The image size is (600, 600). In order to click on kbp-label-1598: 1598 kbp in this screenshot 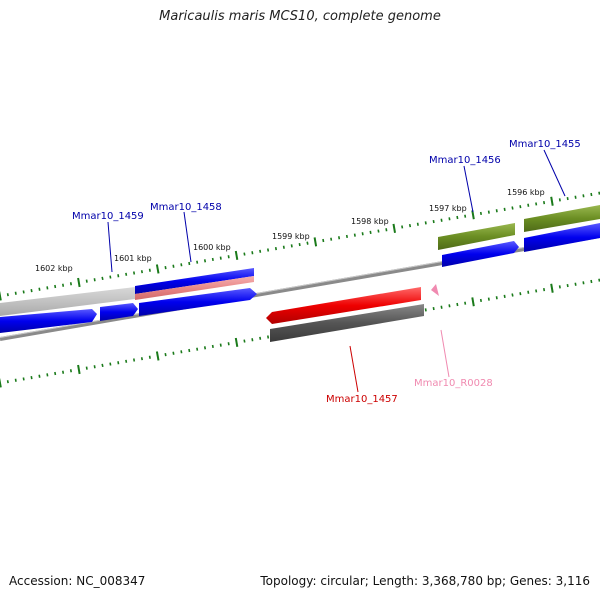, I will do `click(370, 221)`.